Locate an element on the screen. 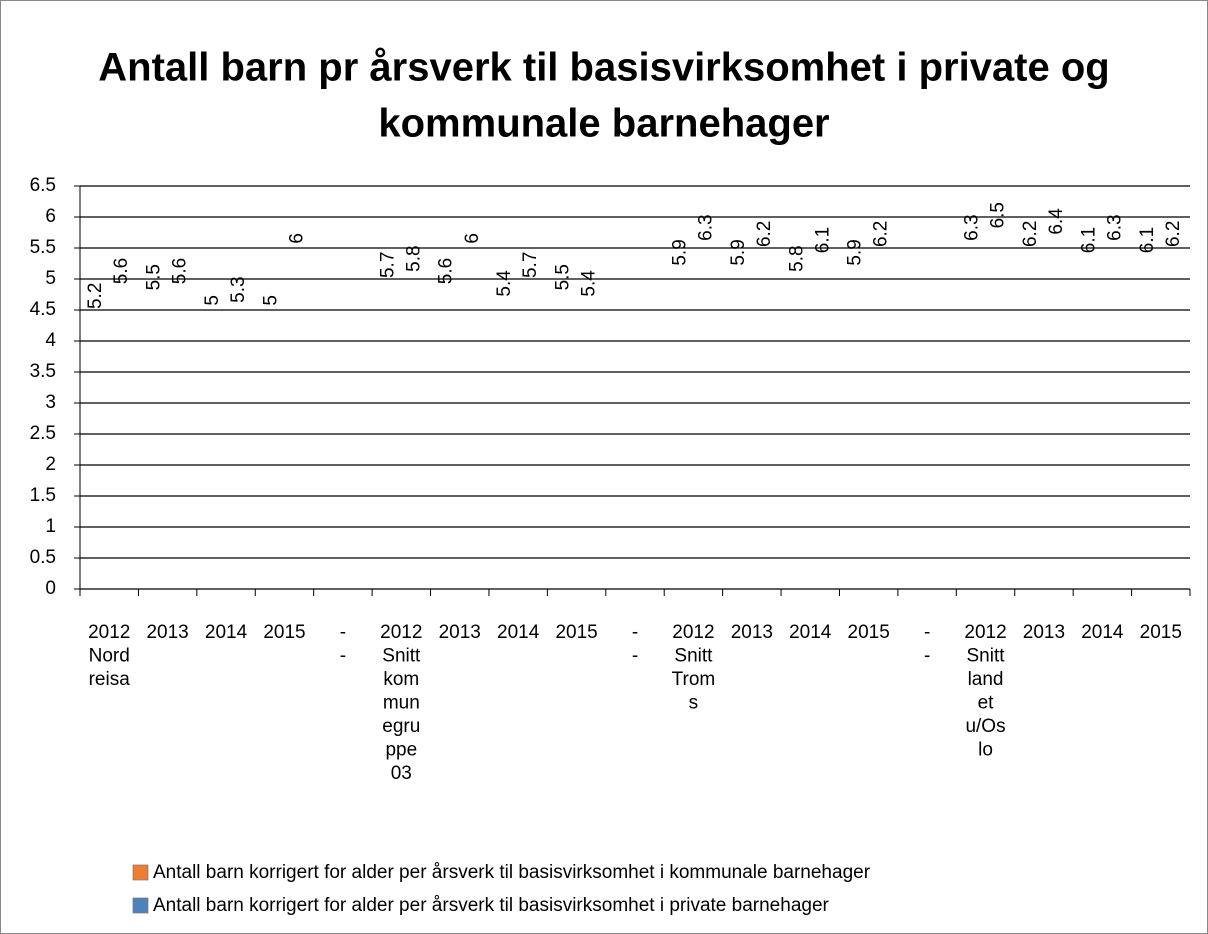  y-tick-label: 1 is located at coordinates (50, 526).